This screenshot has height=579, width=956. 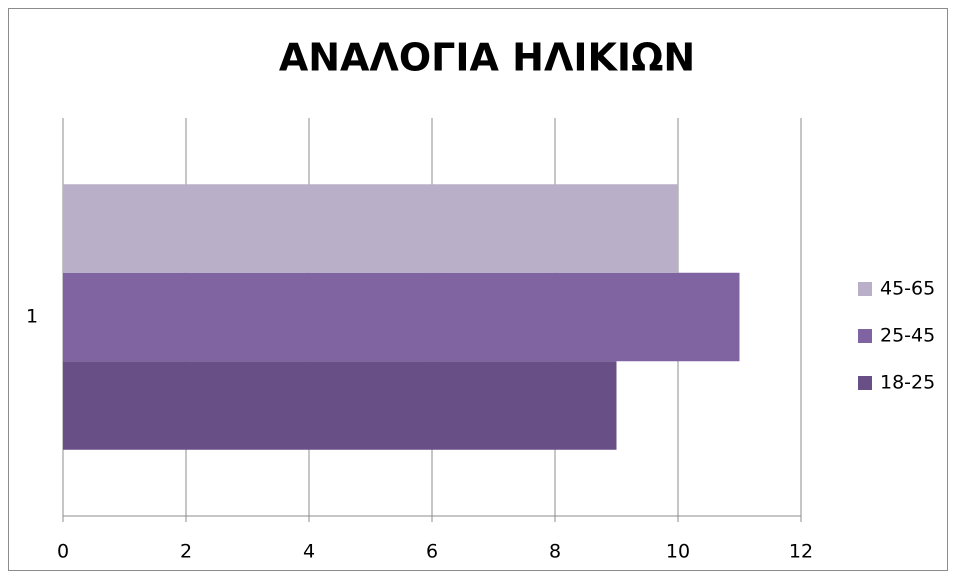 I want to click on legend-label: 18-25, so click(x=907, y=383).